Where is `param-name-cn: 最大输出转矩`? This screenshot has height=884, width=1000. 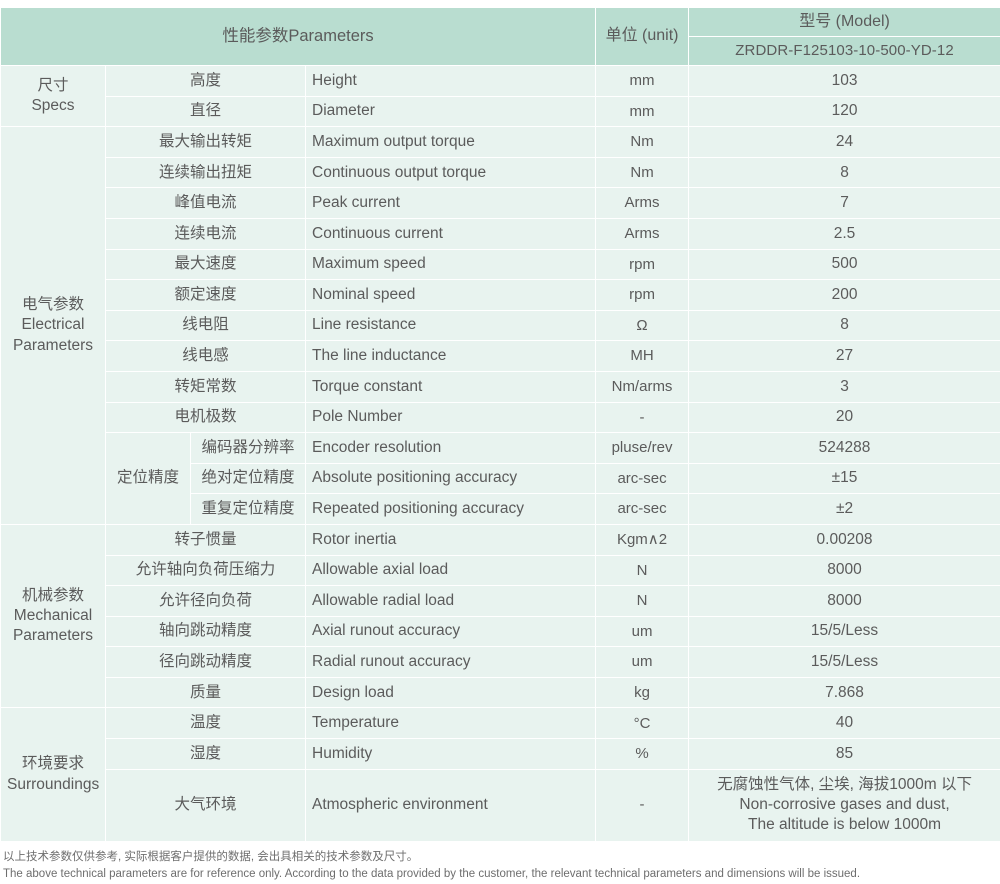 param-name-cn: 最大输出转矩 is located at coordinates (206, 142).